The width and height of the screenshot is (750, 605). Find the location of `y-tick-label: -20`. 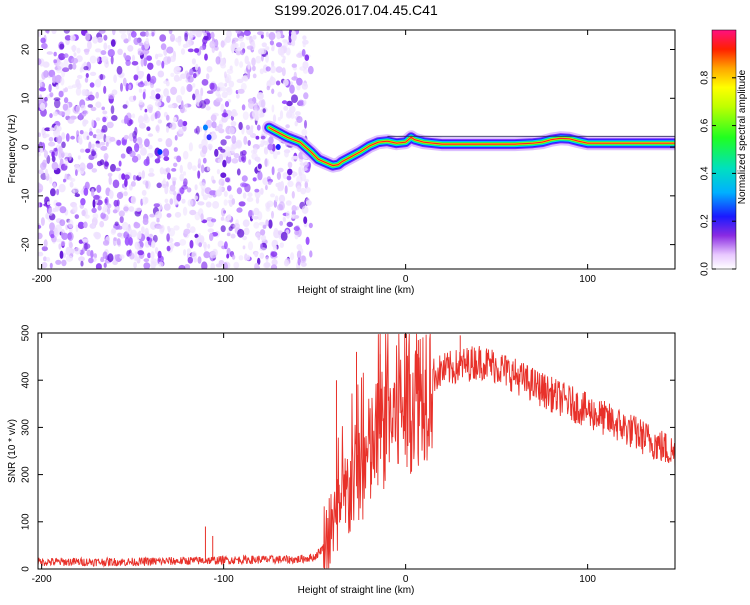

y-tick-label: -20 is located at coordinates (26, 244).